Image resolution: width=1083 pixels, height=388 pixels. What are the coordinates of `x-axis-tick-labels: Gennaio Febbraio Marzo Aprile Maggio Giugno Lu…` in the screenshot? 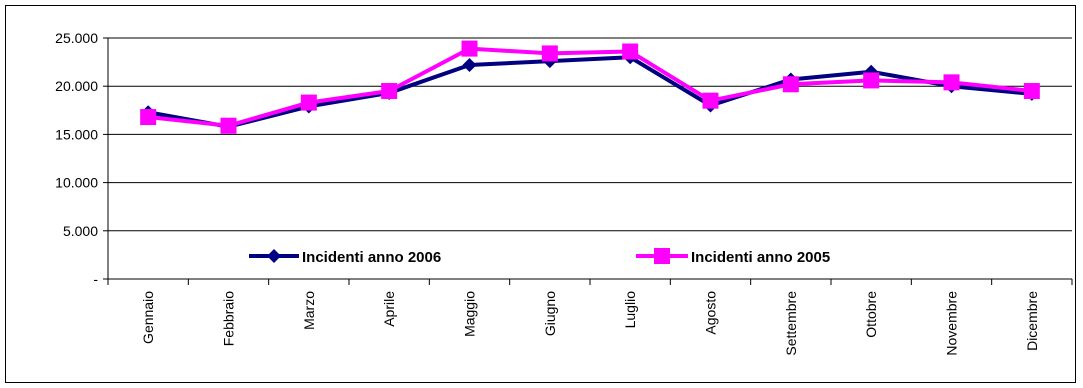 It's located at (590, 323).